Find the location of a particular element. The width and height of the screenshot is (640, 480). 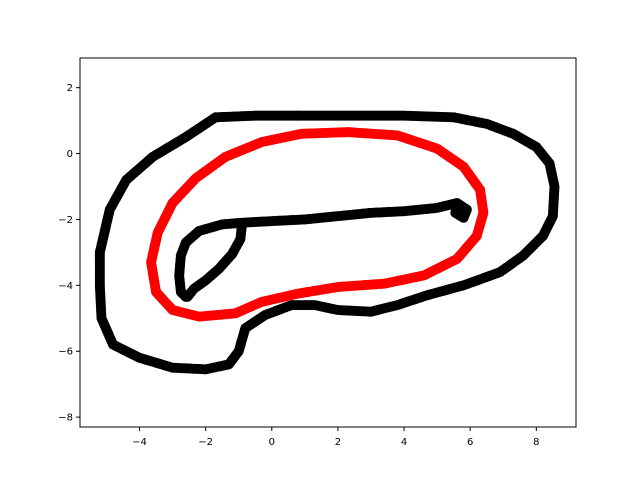

y-tick-label: −8 is located at coordinates (65, 418).